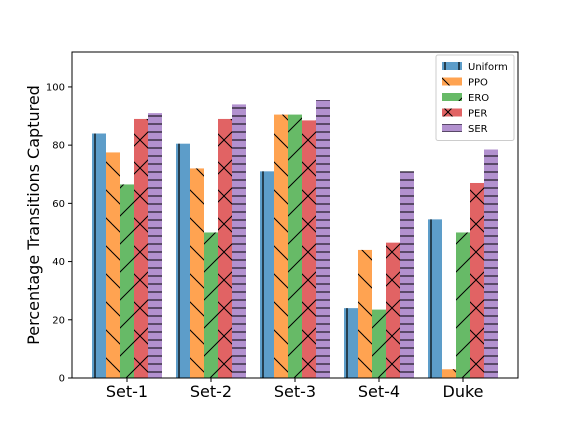  I want to click on x-tick-label: Set-1, so click(127, 391).